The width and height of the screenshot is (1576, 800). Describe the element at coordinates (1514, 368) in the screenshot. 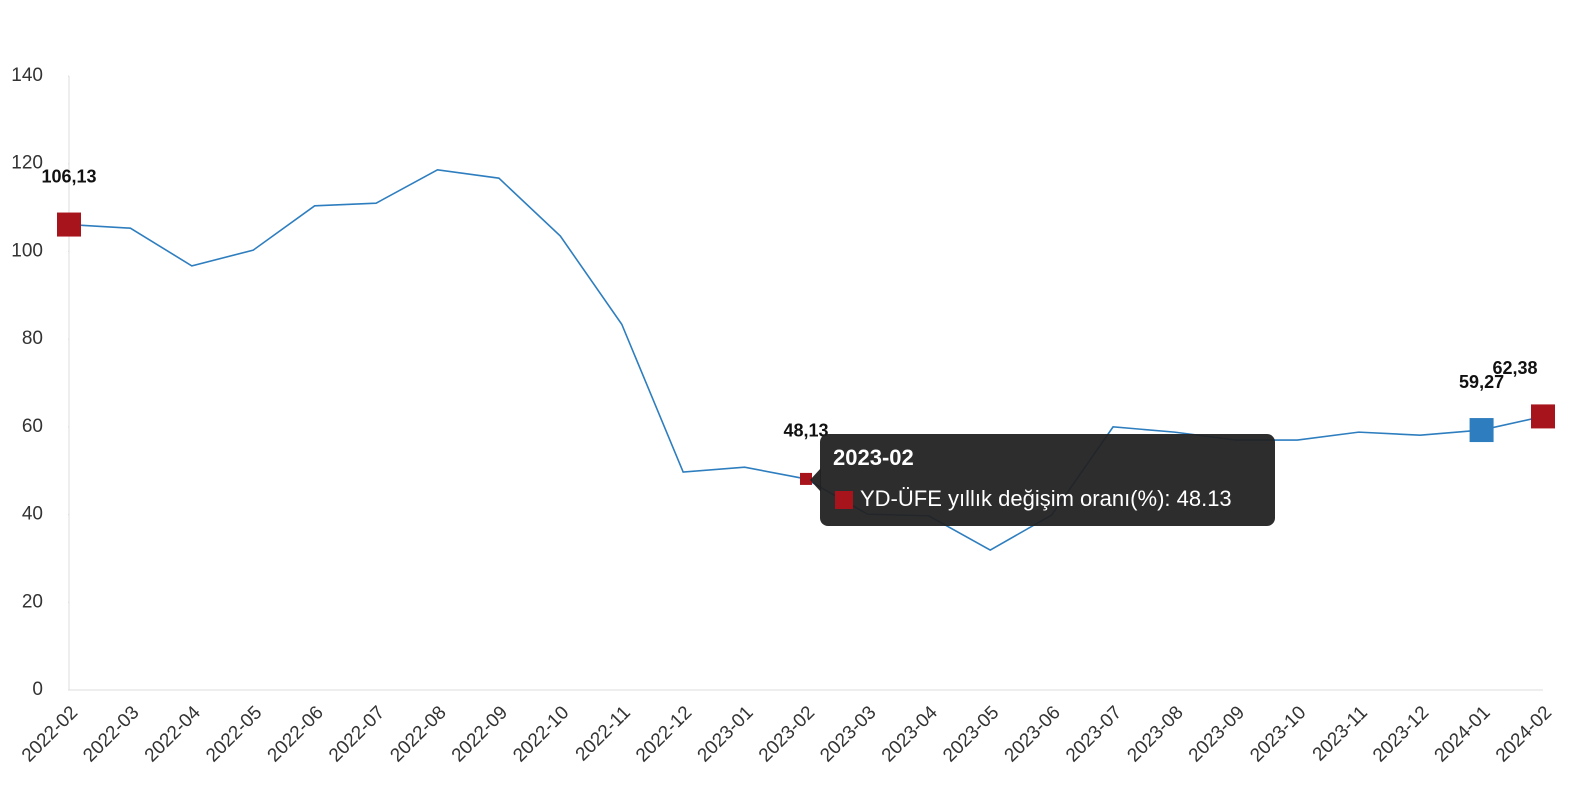

I see `data-label: 62,38` at that location.